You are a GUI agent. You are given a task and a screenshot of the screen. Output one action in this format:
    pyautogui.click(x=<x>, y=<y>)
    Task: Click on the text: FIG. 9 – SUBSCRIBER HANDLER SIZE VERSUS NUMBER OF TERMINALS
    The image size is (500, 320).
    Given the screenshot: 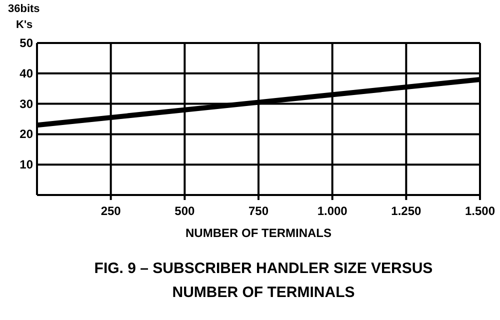 What is the action you would take?
    pyautogui.click(x=263, y=280)
    